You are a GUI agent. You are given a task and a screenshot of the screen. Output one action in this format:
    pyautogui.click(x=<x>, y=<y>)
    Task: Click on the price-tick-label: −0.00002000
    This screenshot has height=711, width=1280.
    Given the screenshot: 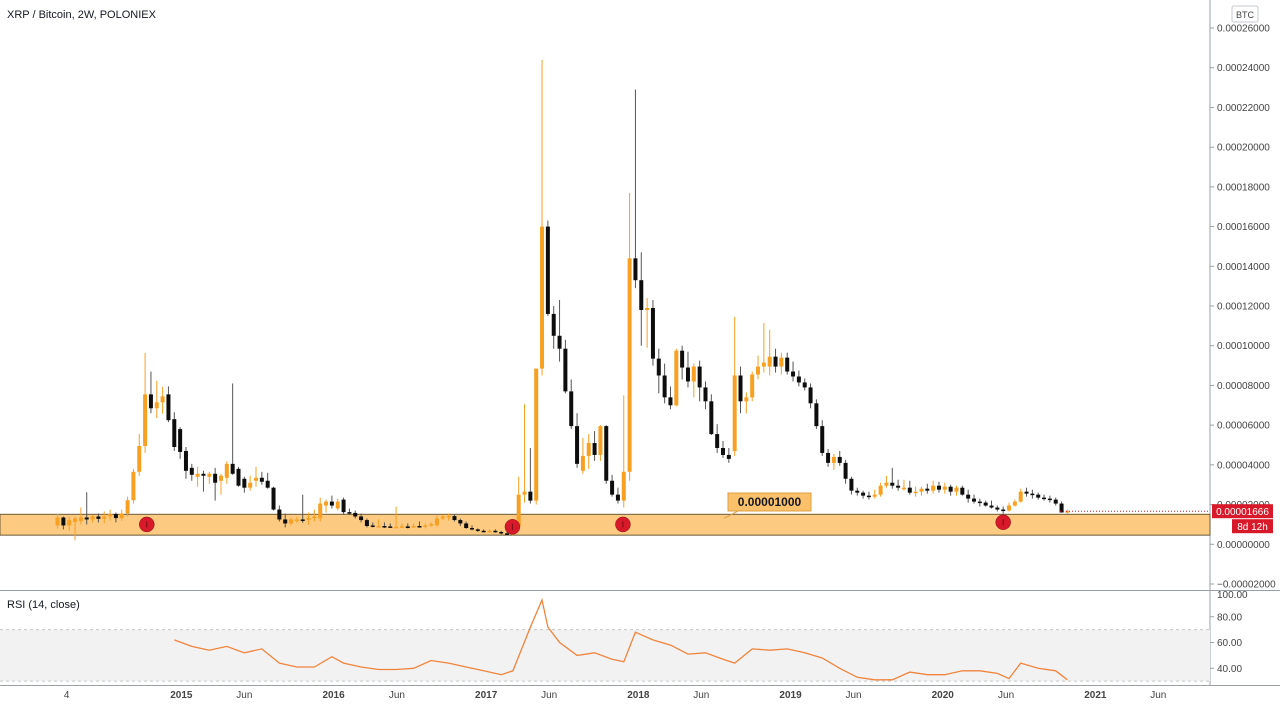 What is the action you would take?
    pyautogui.click(x=1246, y=585)
    